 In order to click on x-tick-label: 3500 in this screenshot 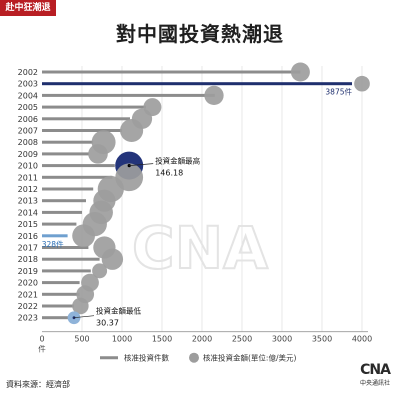, I will do `click(322, 339)`.